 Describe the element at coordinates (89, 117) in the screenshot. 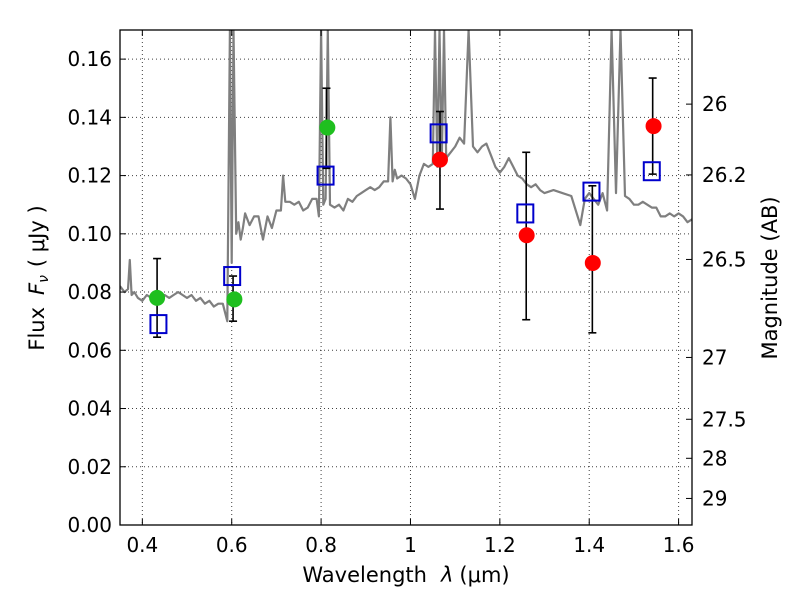

I see `y-tick-label: 0.14` at that location.